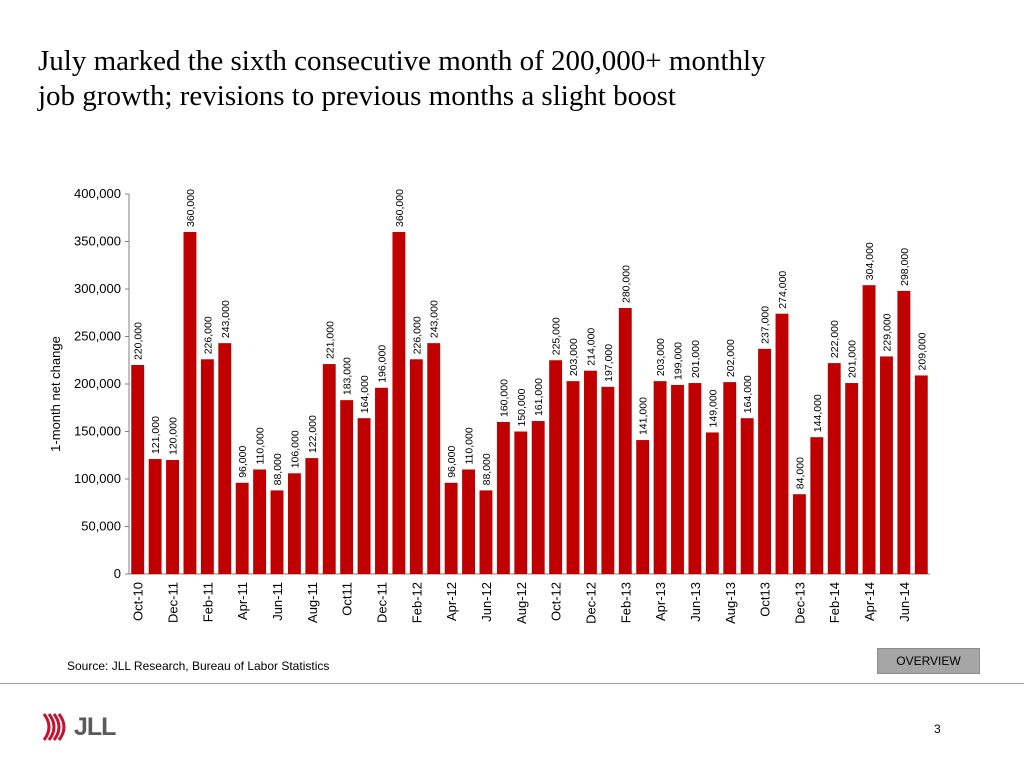 This screenshot has height=768, width=1024. I want to click on x-tick-label: Oct-10, so click(138, 601).